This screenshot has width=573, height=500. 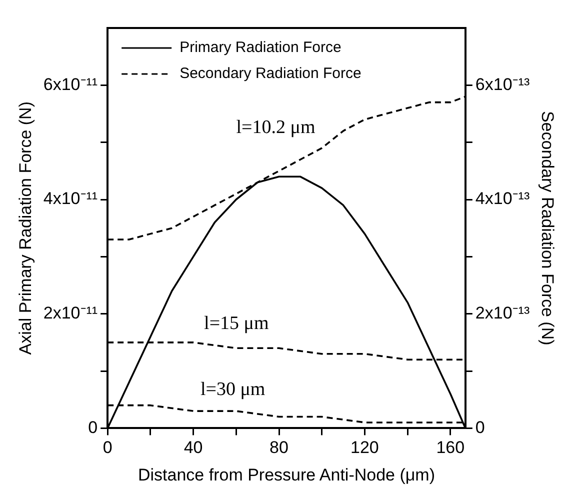 What do you see at coordinates (286, 474) in the screenshot?
I see `x-axis-title: Distance from Pressure Anti-Node (μm)` at bounding box center [286, 474].